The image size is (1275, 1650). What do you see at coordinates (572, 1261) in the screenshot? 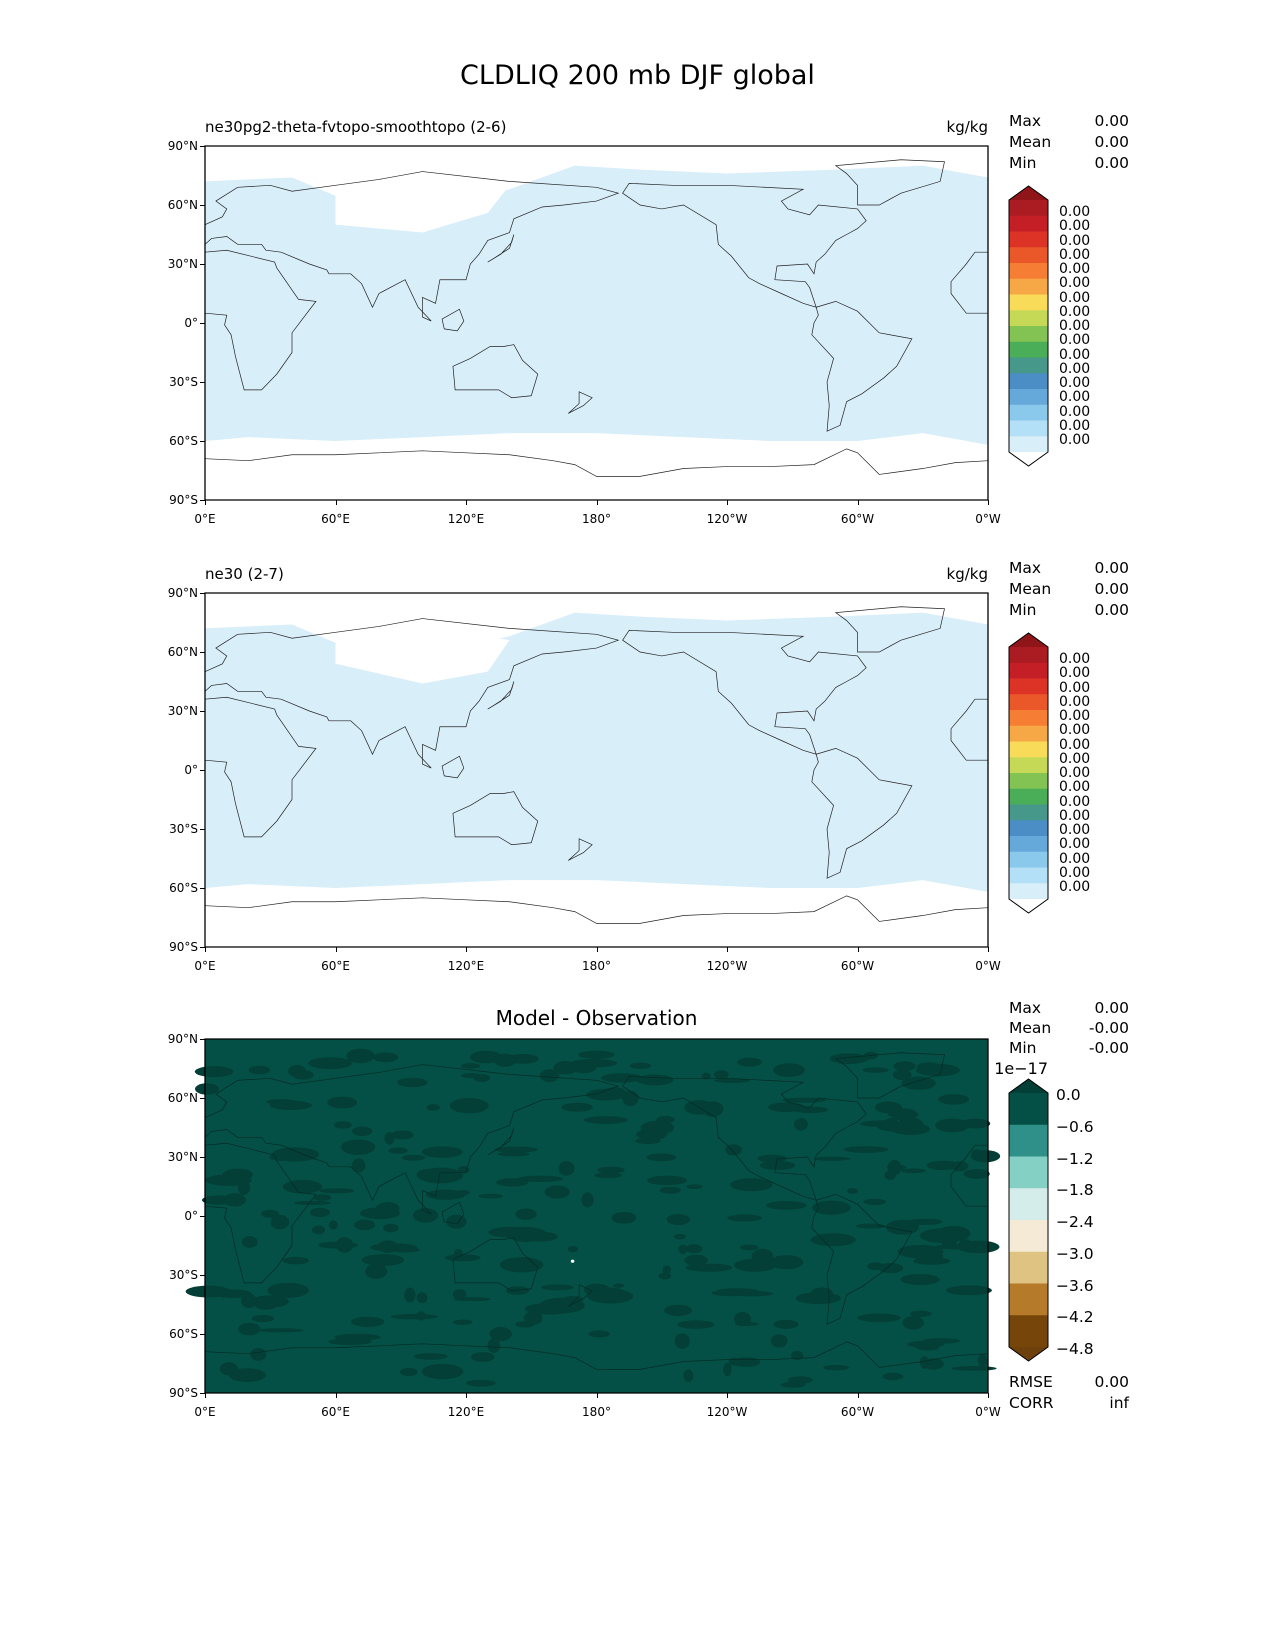
I see `difference-point` at bounding box center [572, 1261].